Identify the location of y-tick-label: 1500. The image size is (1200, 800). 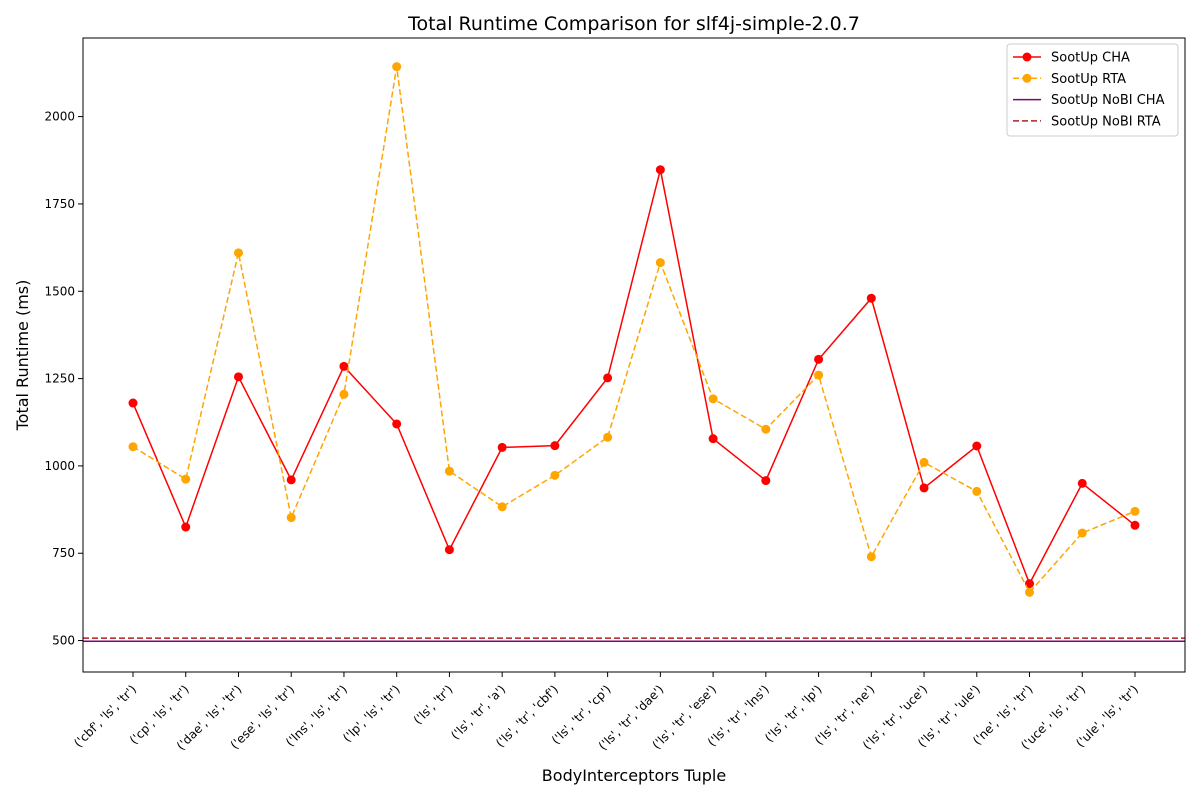
(59, 291).